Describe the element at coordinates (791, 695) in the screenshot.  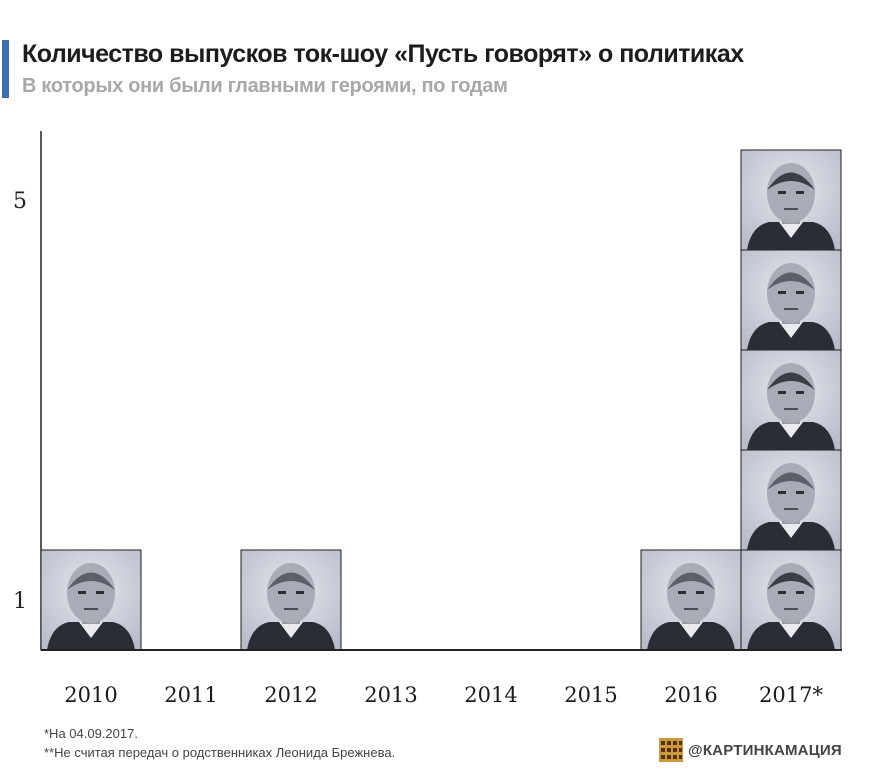
I see `x-tick-label: 2017*` at that location.